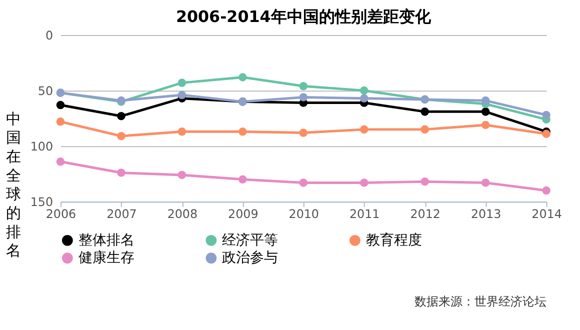  What do you see at coordinates (394, 239) in the screenshot?
I see `legend-label: 教育程度` at bounding box center [394, 239].